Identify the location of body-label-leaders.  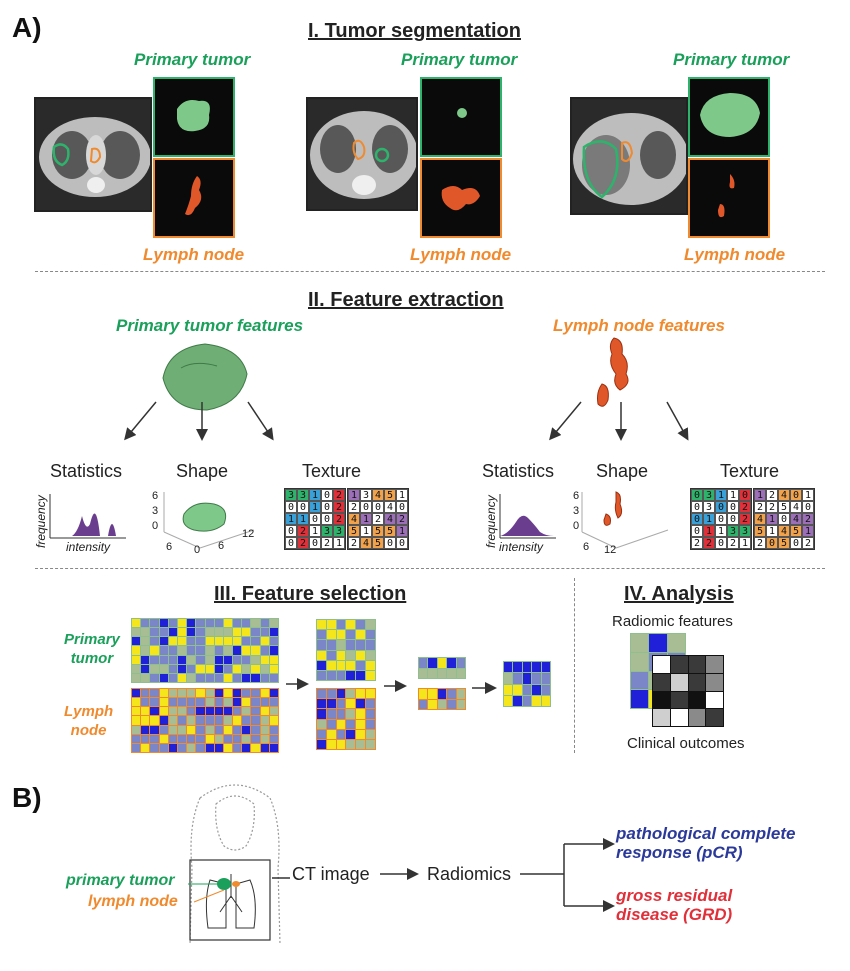
(206, 893).